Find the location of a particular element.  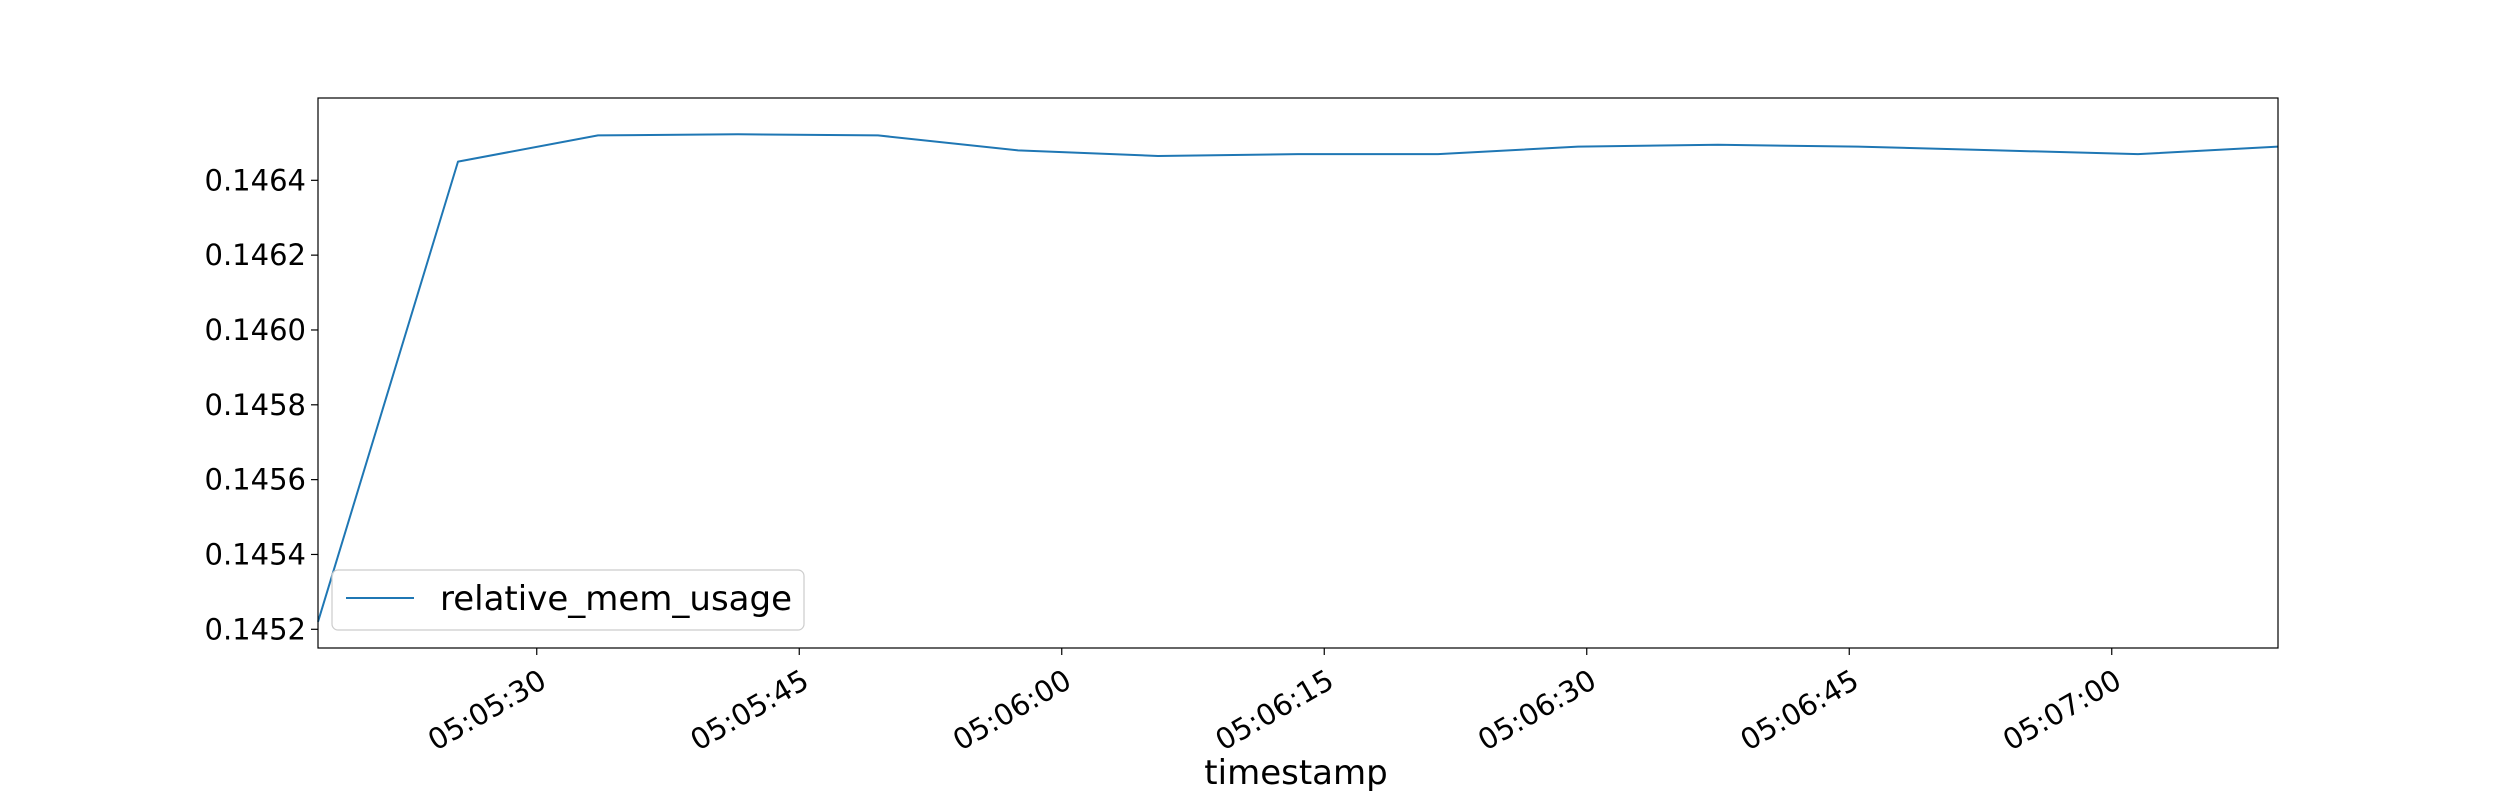

legend-box is located at coordinates (568, 600).